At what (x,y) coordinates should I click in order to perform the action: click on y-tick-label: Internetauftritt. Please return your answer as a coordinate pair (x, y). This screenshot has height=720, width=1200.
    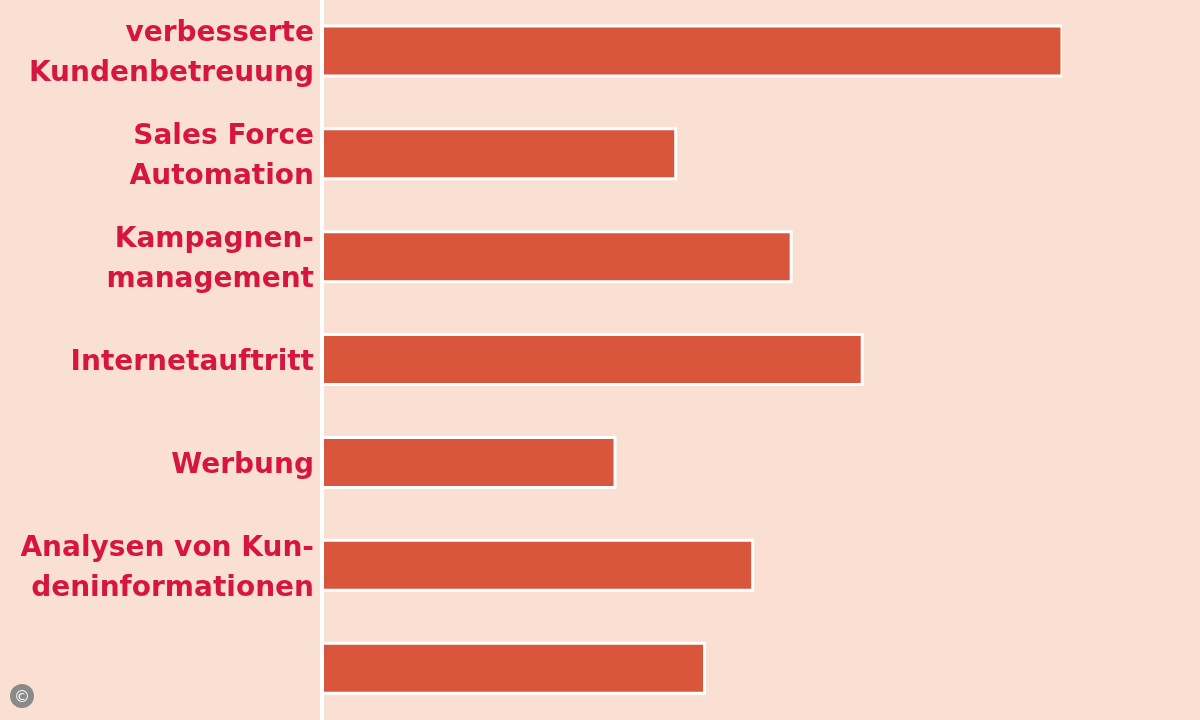
    Looking at the image, I should click on (192, 360).